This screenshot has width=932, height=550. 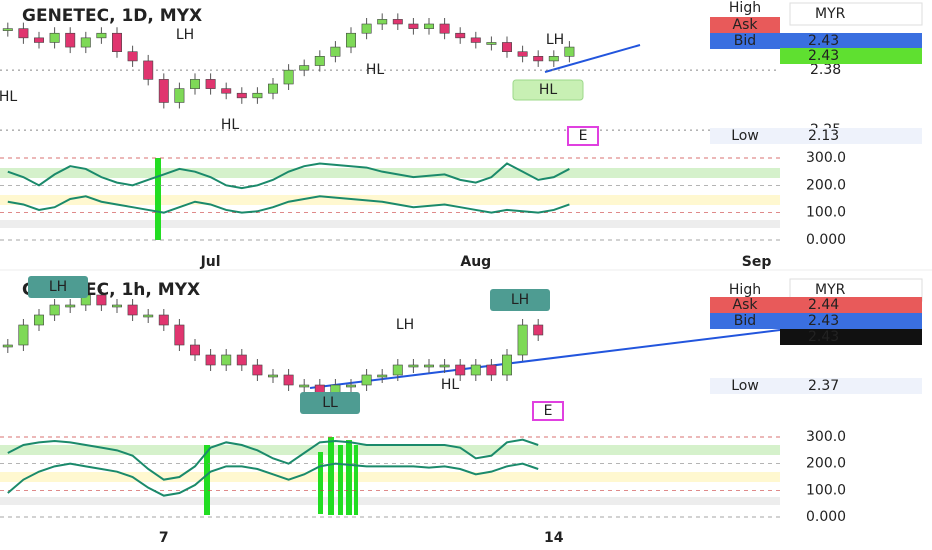 What do you see at coordinates (823, 386) in the screenshot?
I see `low_value-value: 2.37` at bounding box center [823, 386].